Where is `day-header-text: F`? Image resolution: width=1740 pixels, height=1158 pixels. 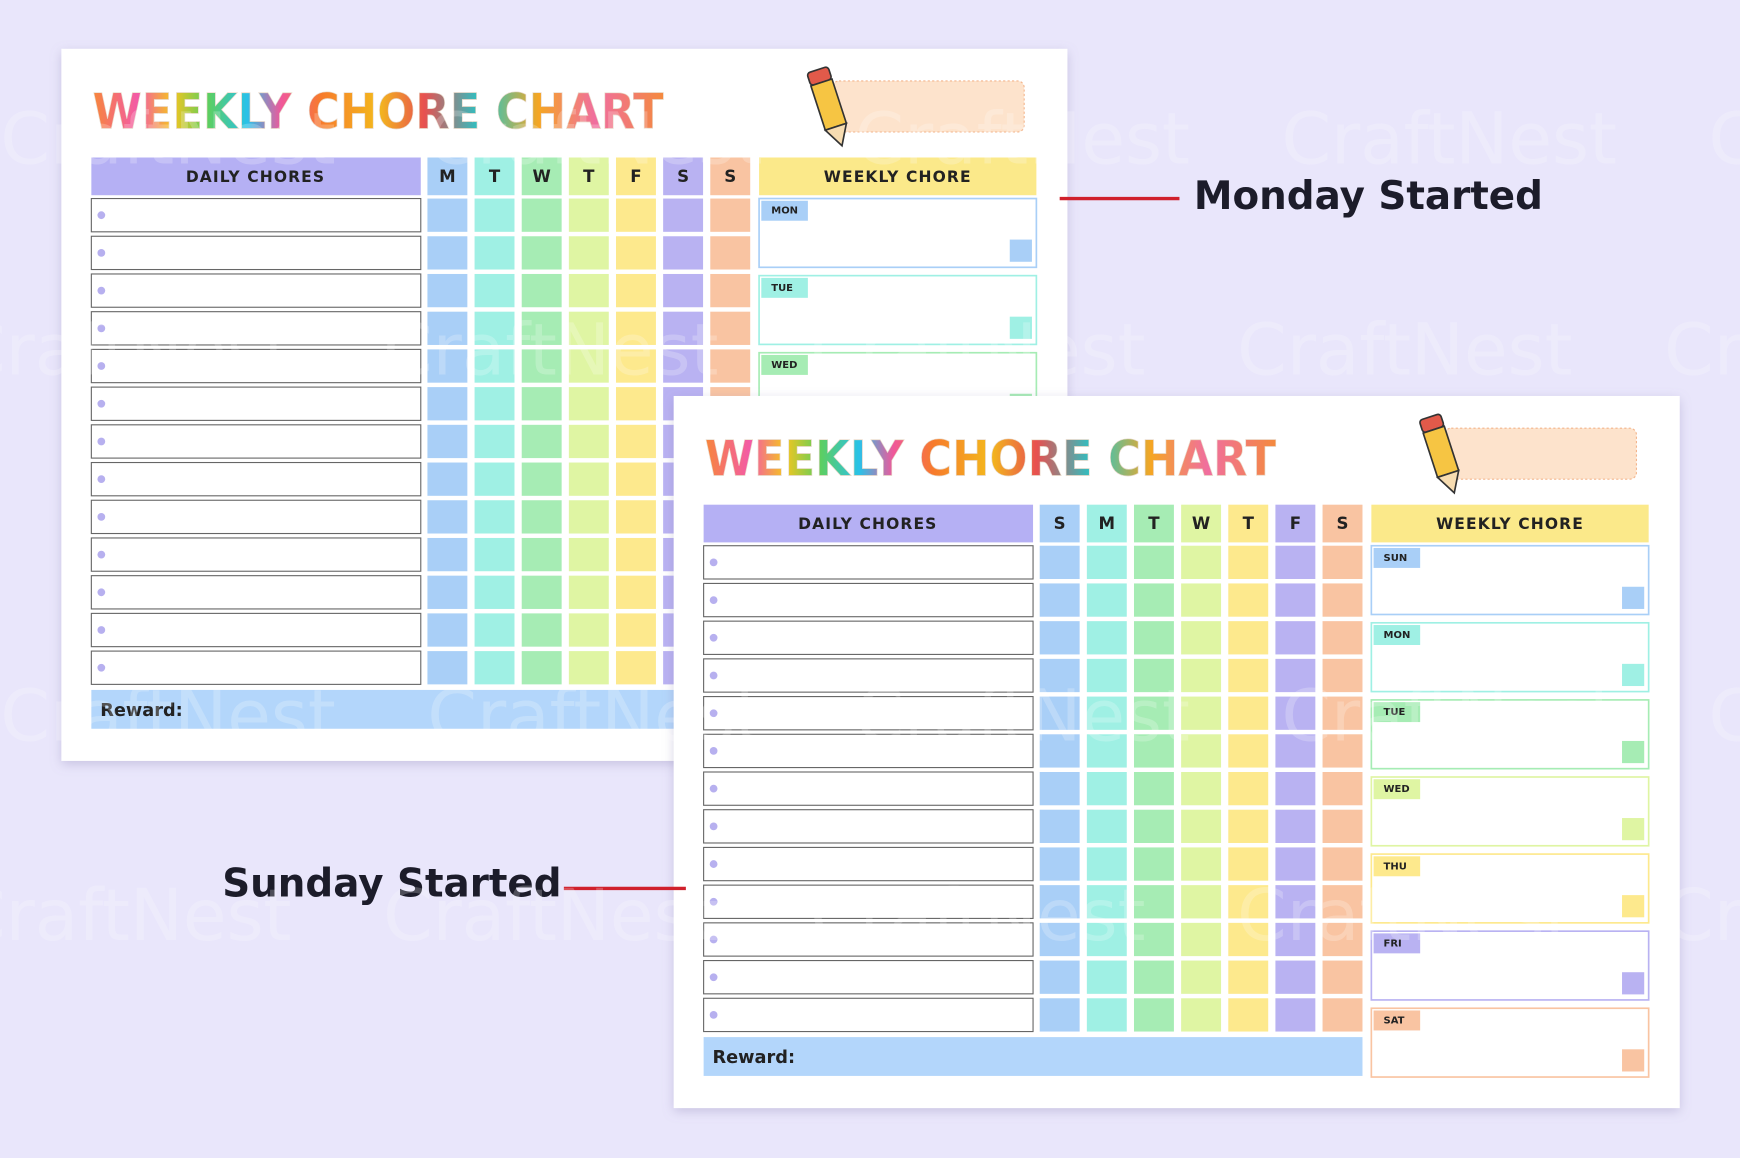 day-header-text: F is located at coordinates (635, 176).